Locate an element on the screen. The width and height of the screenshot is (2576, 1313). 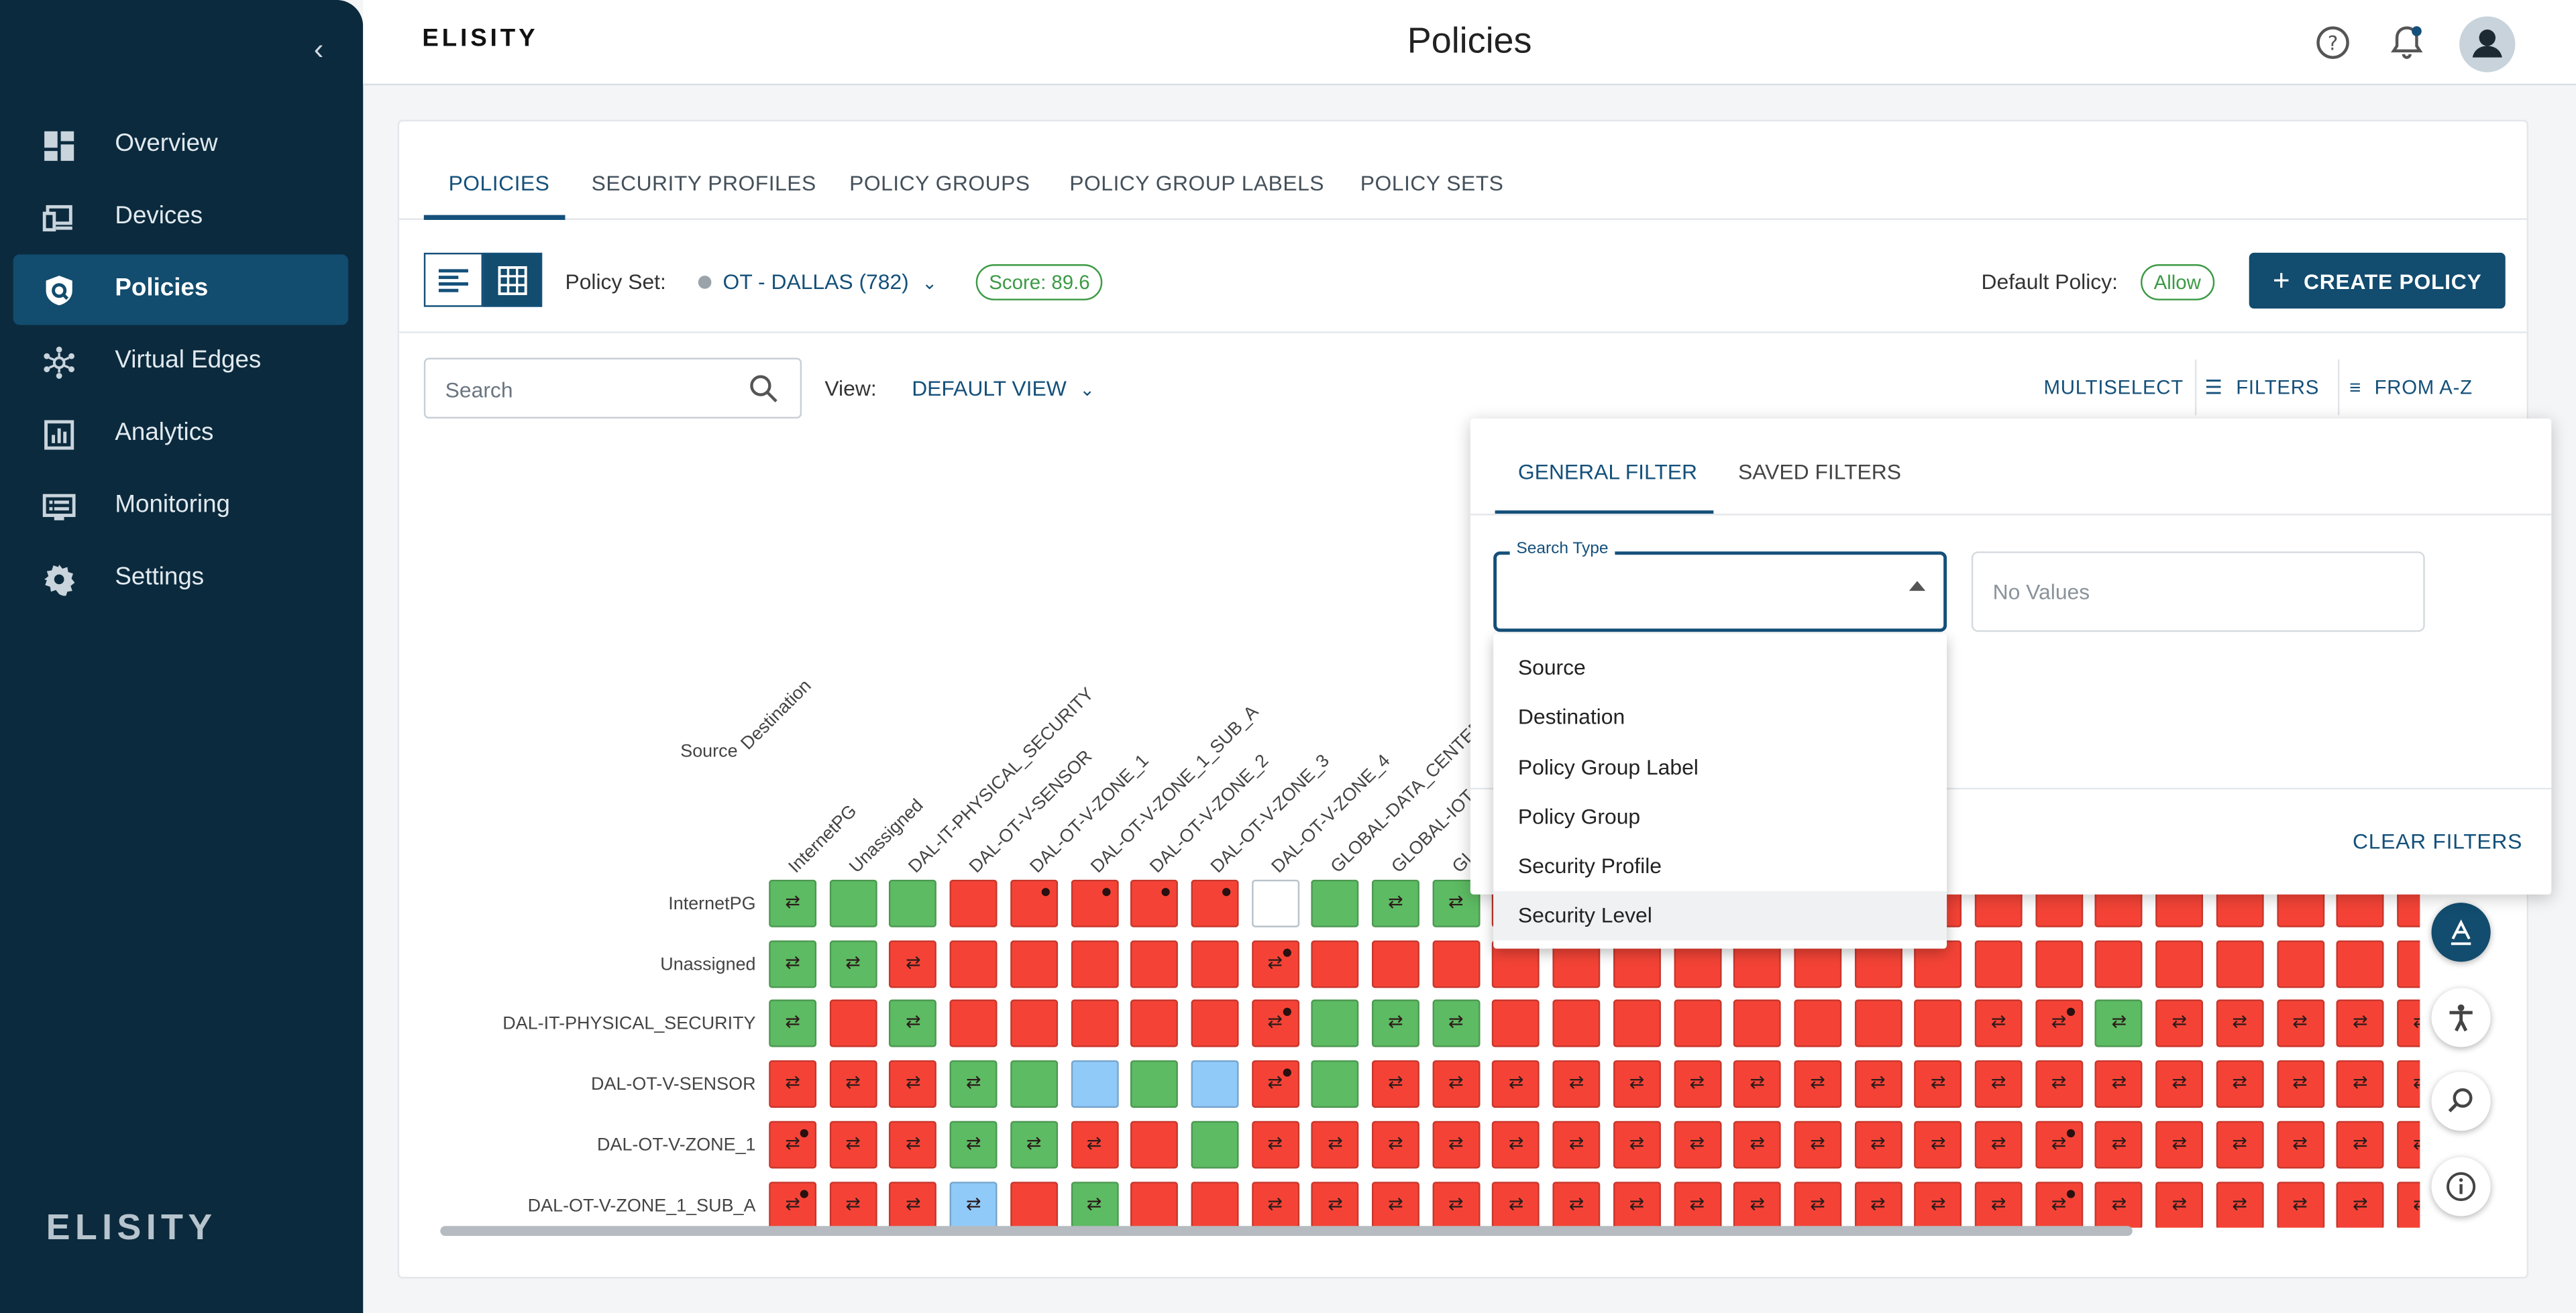
tab-policy-group-labels: POLICY GROUP LABELS is located at coordinates (1197, 183).